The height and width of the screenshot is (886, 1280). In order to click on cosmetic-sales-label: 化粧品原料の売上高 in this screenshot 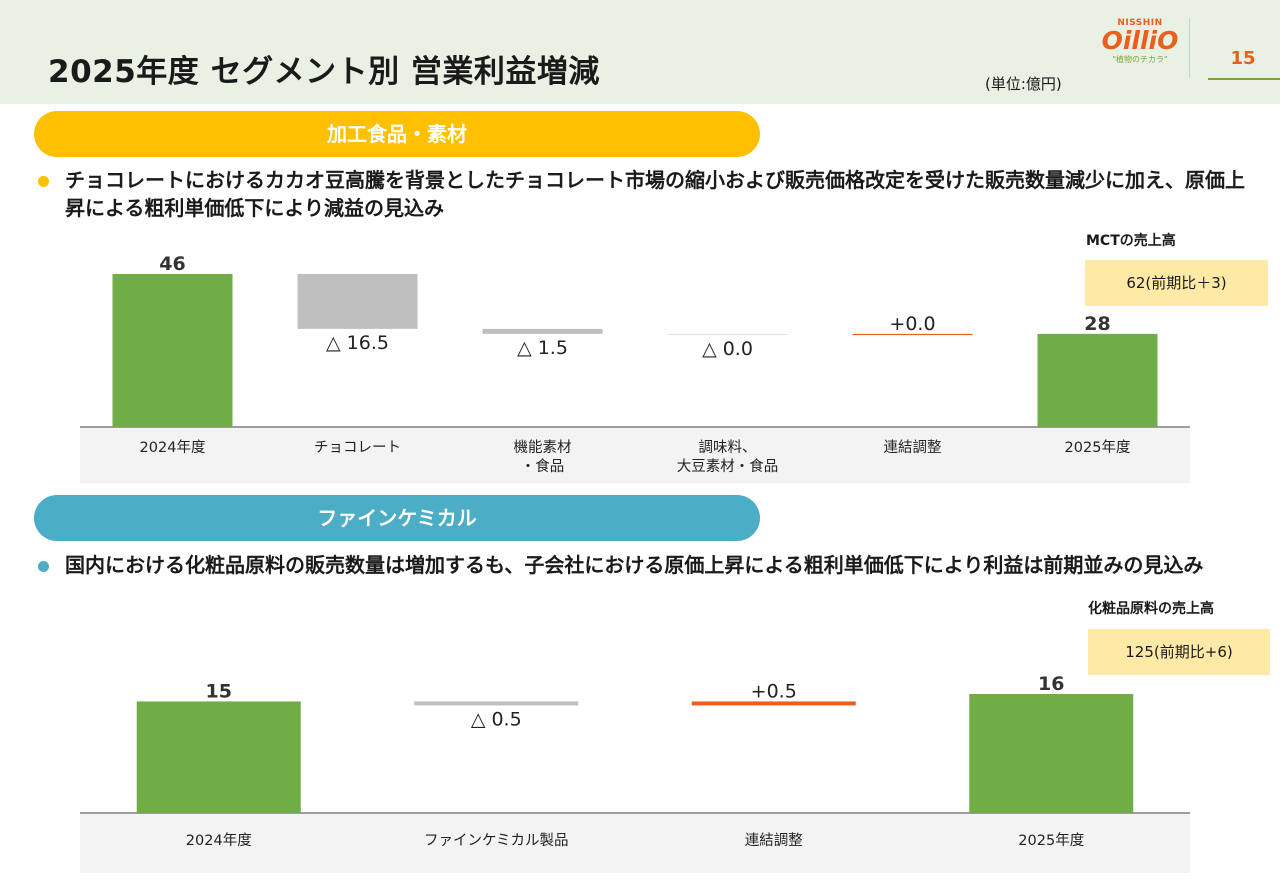, I will do `click(1151, 609)`.